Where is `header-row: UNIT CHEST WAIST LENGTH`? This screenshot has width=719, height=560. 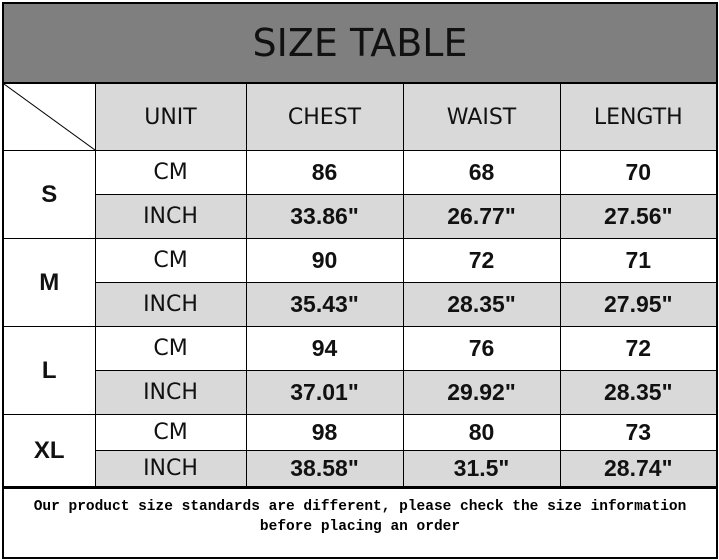
header-row: UNIT CHEST WAIST LENGTH is located at coordinates (360, 117).